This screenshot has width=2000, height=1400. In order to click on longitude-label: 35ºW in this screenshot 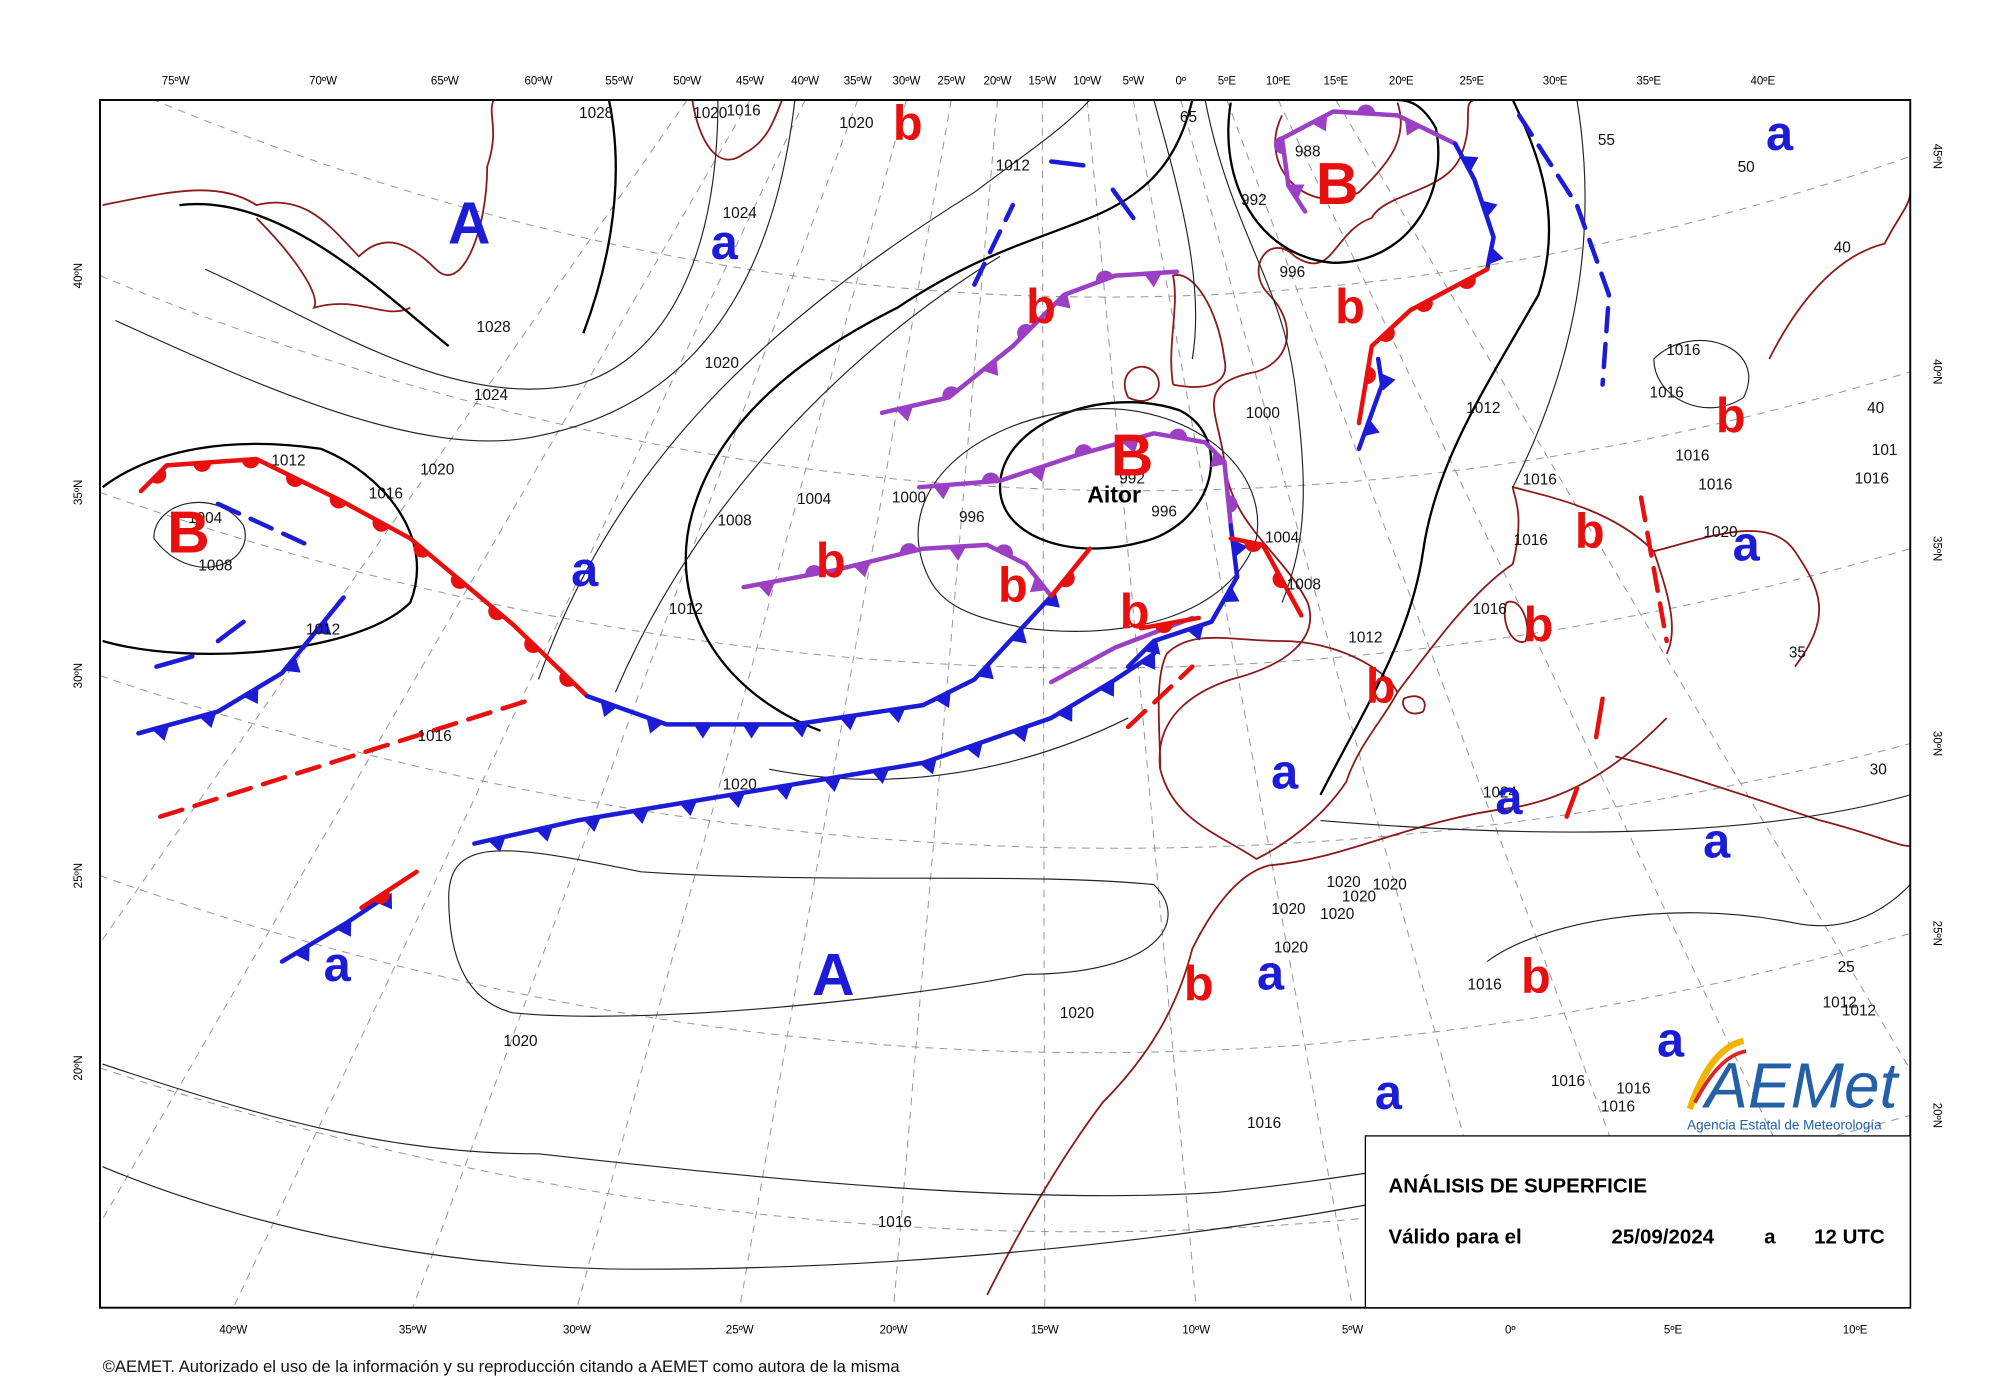, I will do `click(413, 1330)`.